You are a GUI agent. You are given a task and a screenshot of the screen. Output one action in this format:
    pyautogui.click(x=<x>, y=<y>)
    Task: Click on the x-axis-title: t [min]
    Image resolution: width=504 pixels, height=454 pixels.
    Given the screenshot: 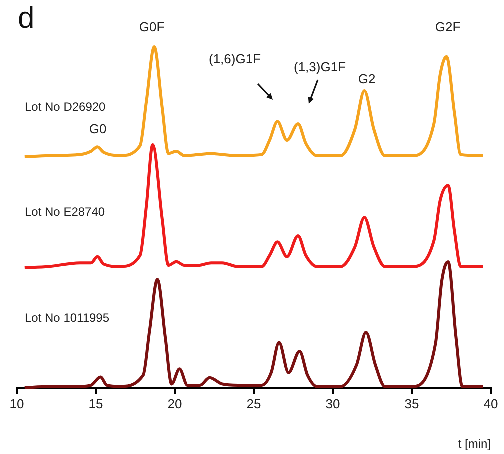 What is the action you would take?
    pyautogui.click(x=474, y=444)
    